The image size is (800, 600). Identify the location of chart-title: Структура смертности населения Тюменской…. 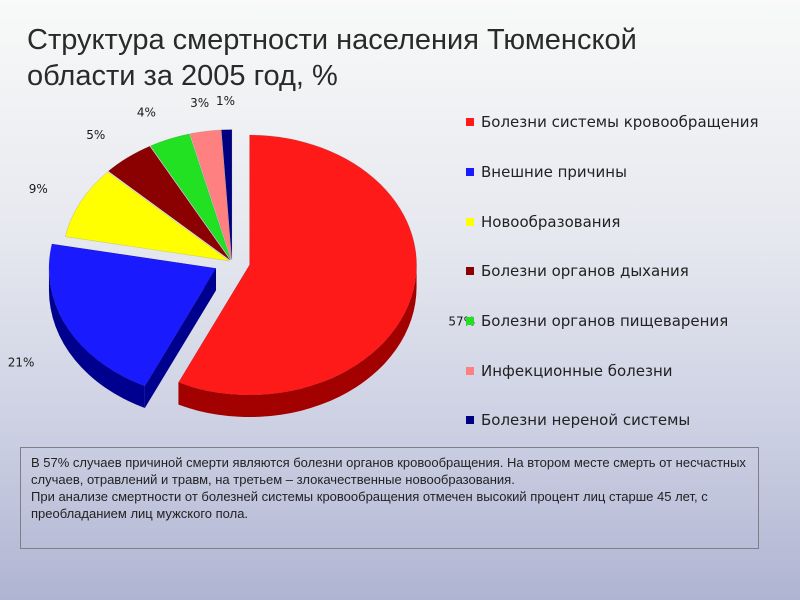
(332, 58).